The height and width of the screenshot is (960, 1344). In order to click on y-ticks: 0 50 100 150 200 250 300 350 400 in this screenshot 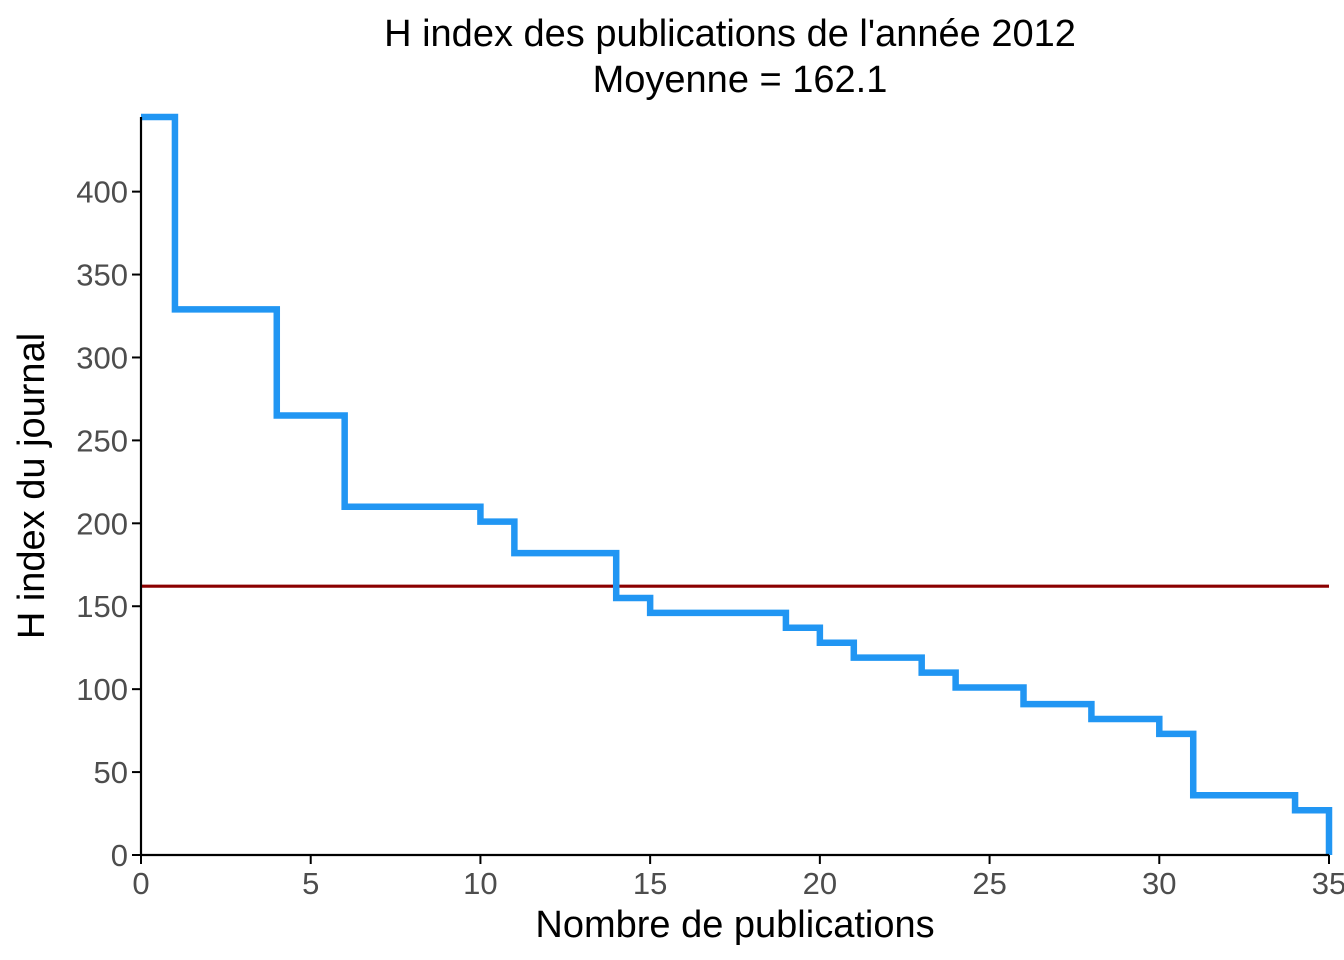, I will do `click(108, 524)`.